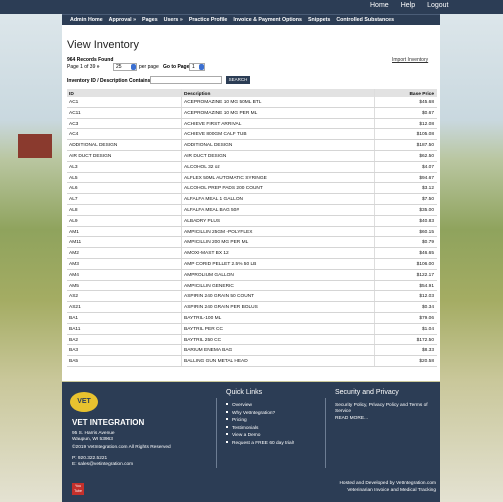 Image resolution: width=503 pixels, height=502 pixels. I want to click on cell-price: $1.04, so click(427, 329).